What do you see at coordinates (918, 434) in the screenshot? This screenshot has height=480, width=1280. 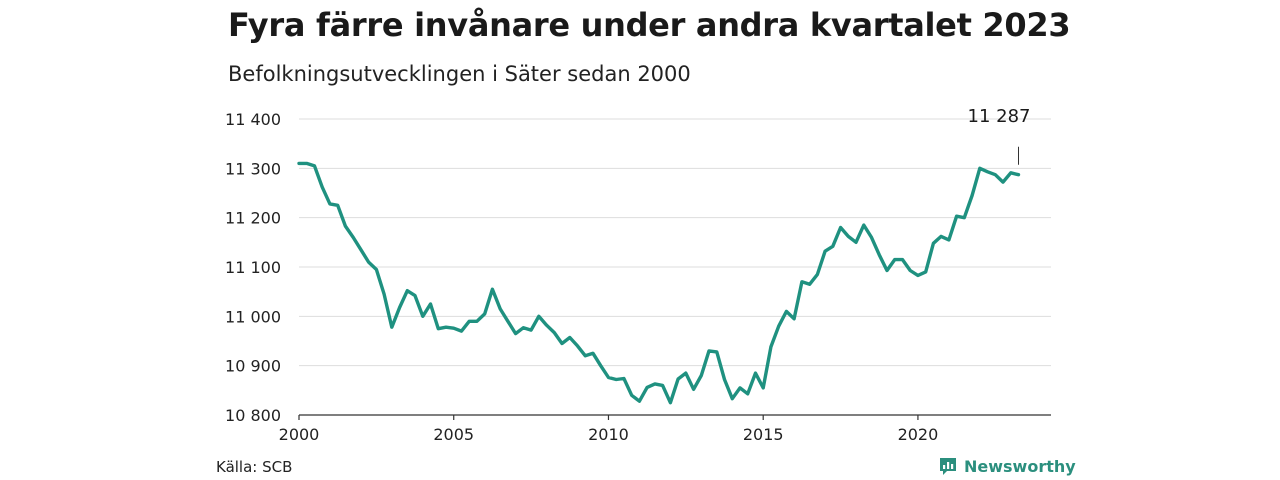 I see `x-tick-label: 2020` at bounding box center [918, 434].